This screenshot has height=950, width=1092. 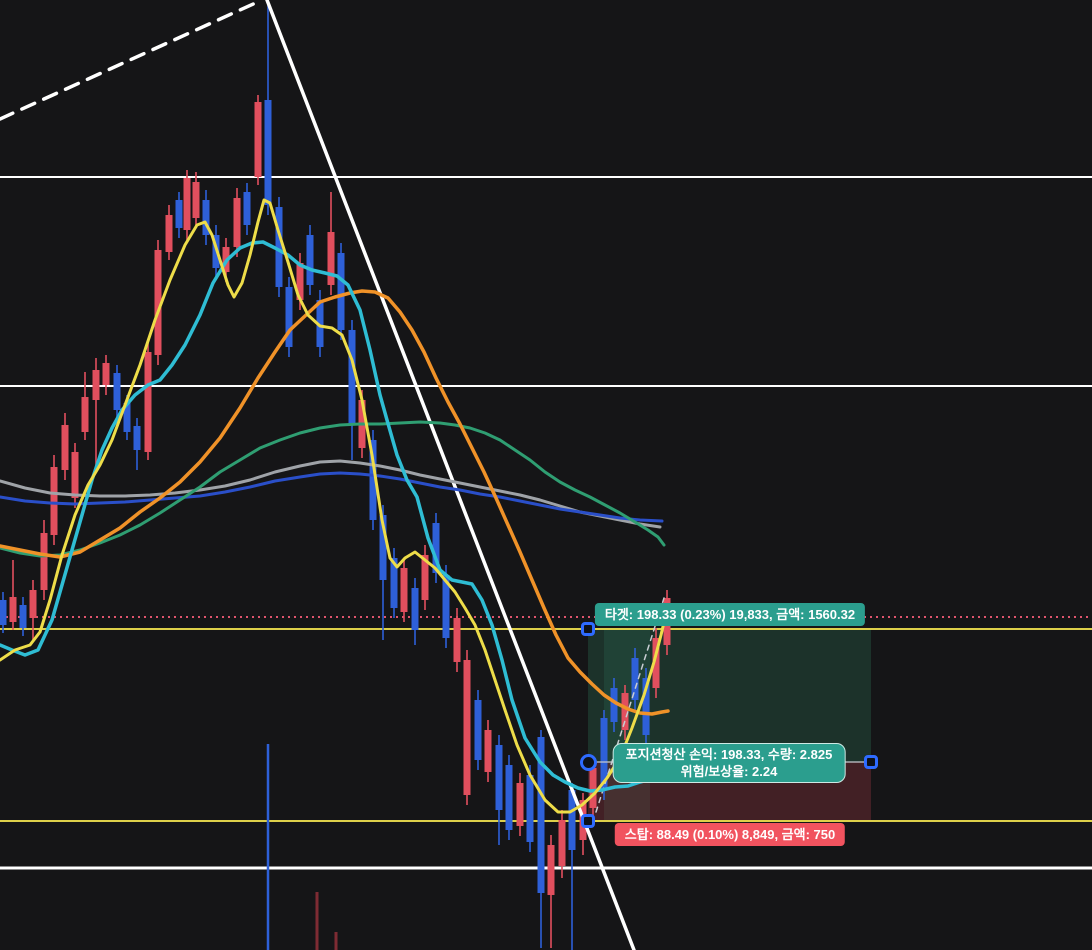 I want to click on position-tool-stop-handle, so click(x=588, y=821).